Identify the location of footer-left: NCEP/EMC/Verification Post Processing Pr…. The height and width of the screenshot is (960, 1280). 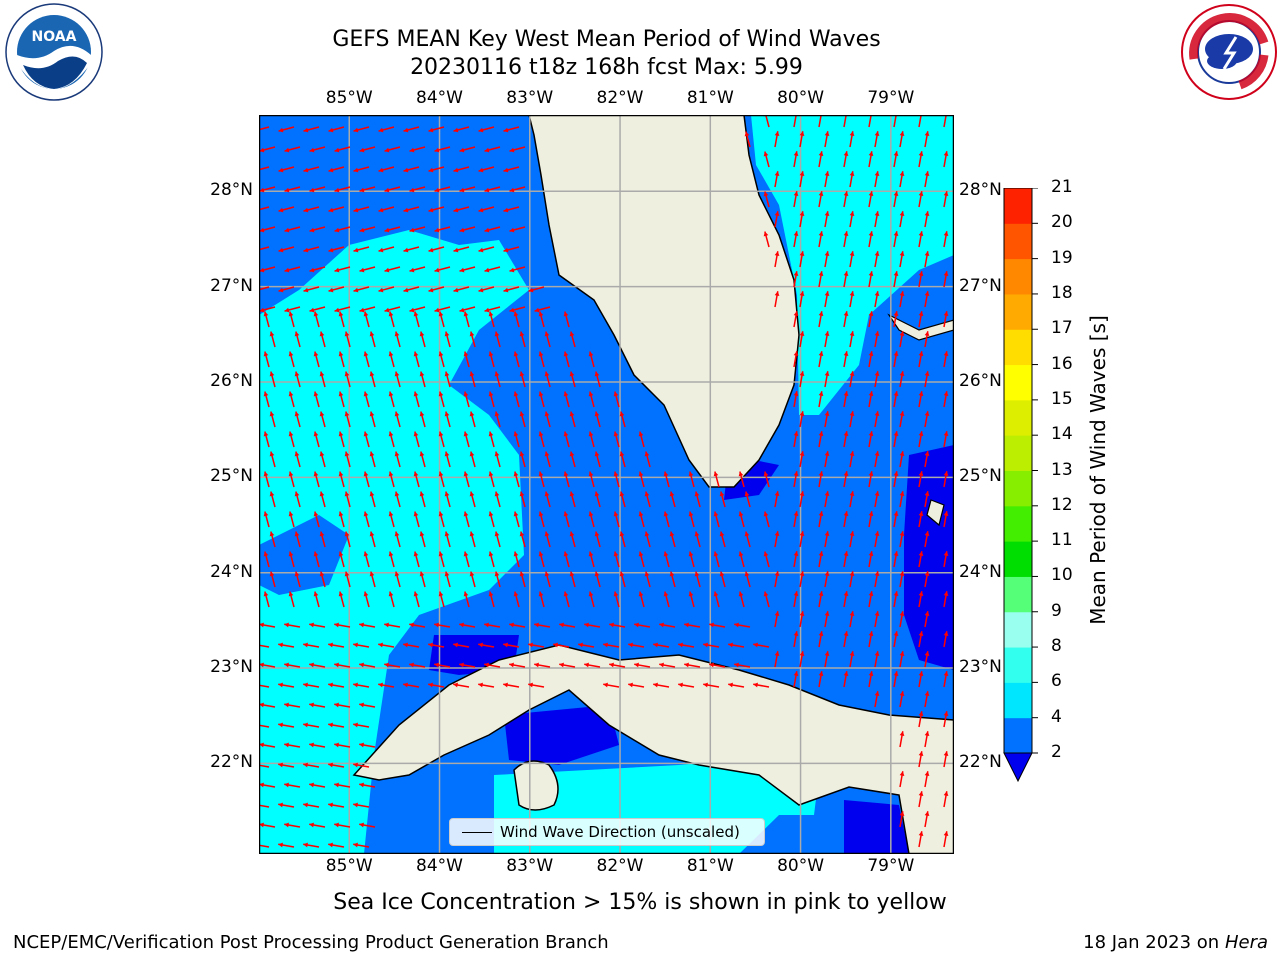
(311, 942).